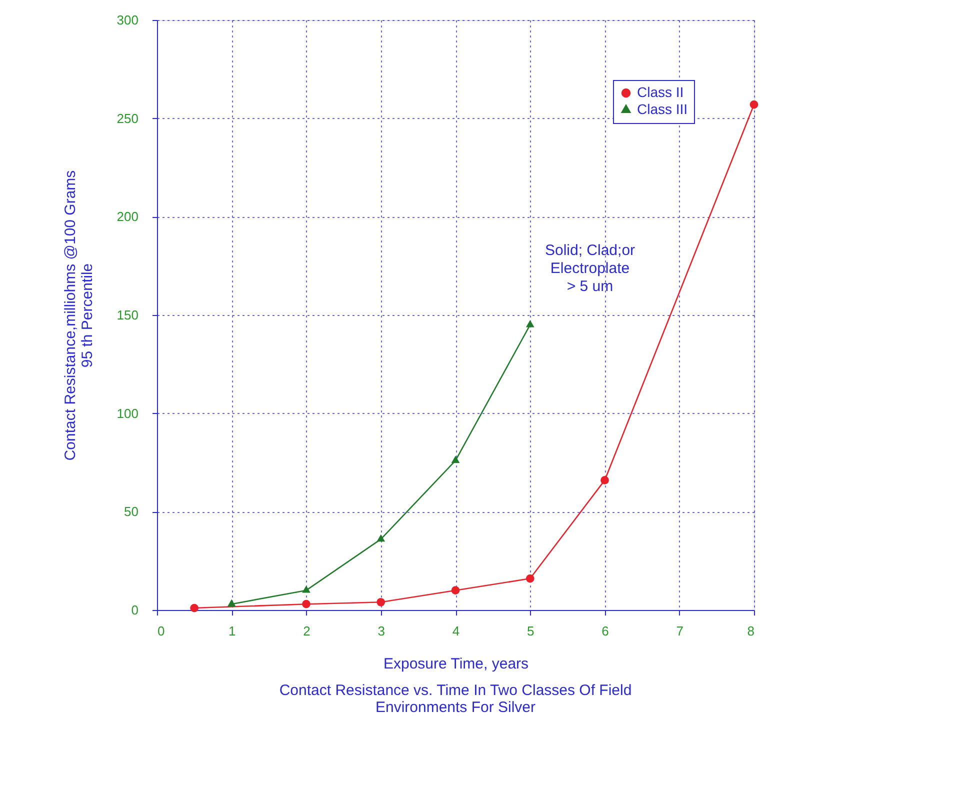  I want to click on x-tick-label: 6, so click(605, 631).